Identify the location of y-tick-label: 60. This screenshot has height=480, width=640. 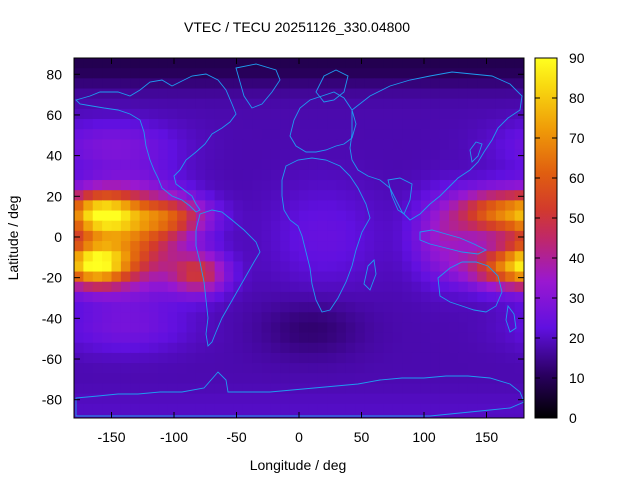
(54, 115).